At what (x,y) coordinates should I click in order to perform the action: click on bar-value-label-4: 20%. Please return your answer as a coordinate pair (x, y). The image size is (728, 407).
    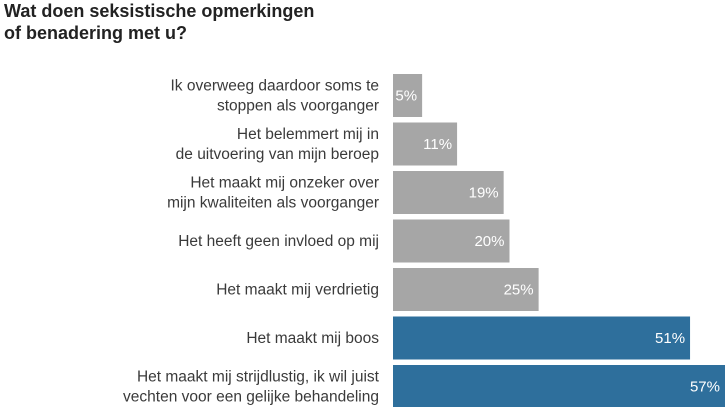
    Looking at the image, I should click on (489, 241).